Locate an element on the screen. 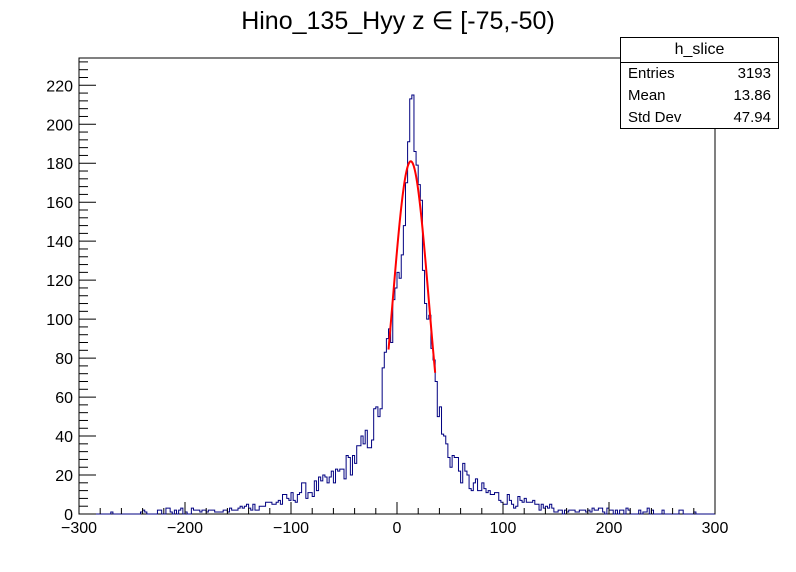 Image resolution: width=796 pixels, height=572 pixels. stats-row-mean: Mean 13.86 is located at coordinates (699, 96).